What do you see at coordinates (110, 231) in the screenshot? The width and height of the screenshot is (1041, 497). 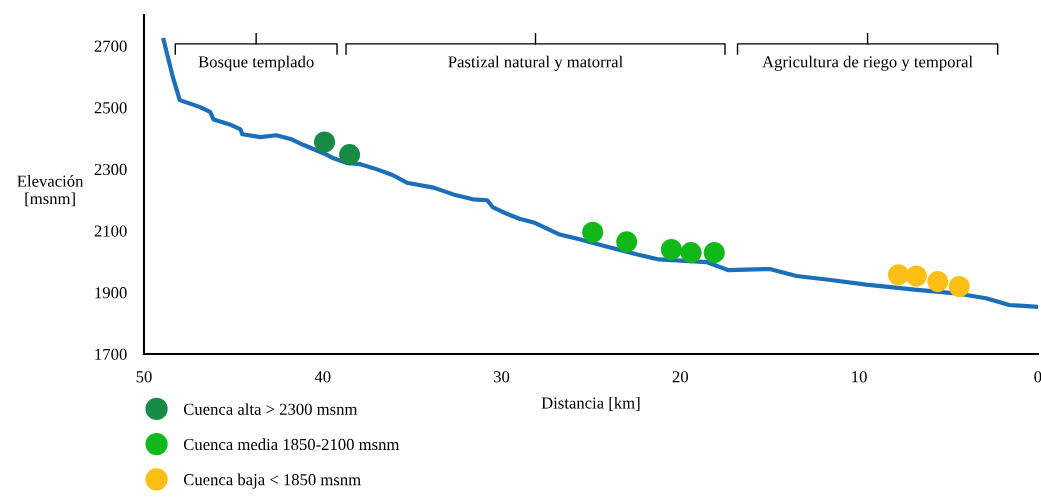 I see `y-tick-label: 2100` at bounding box center [110, 231].